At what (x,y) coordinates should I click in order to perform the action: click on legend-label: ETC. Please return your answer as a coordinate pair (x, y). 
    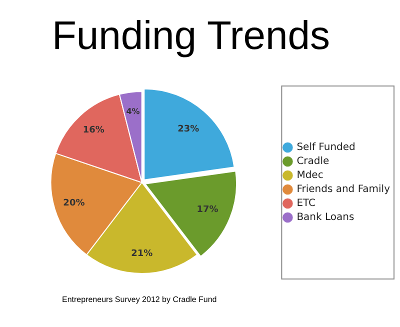
    Looking at the image, I should click on (306, 204).